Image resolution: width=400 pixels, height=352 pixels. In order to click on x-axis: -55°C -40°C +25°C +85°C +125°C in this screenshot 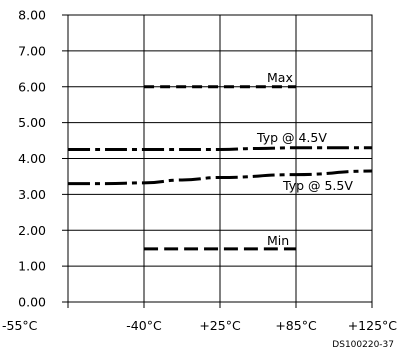, I will do `click(199, 317)`.